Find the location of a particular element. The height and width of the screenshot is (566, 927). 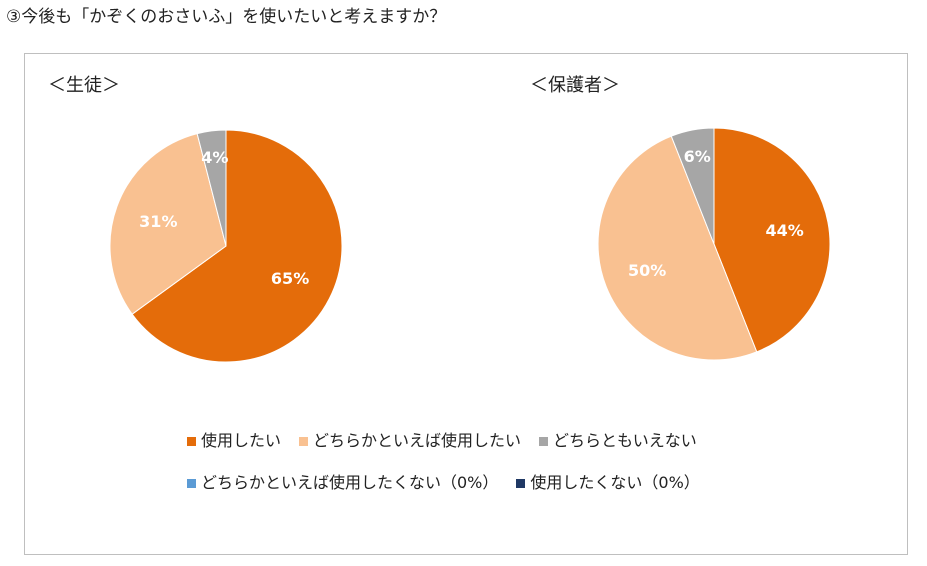

legend-item-neither: どちらともいえない is located at coordinates (618, 441).